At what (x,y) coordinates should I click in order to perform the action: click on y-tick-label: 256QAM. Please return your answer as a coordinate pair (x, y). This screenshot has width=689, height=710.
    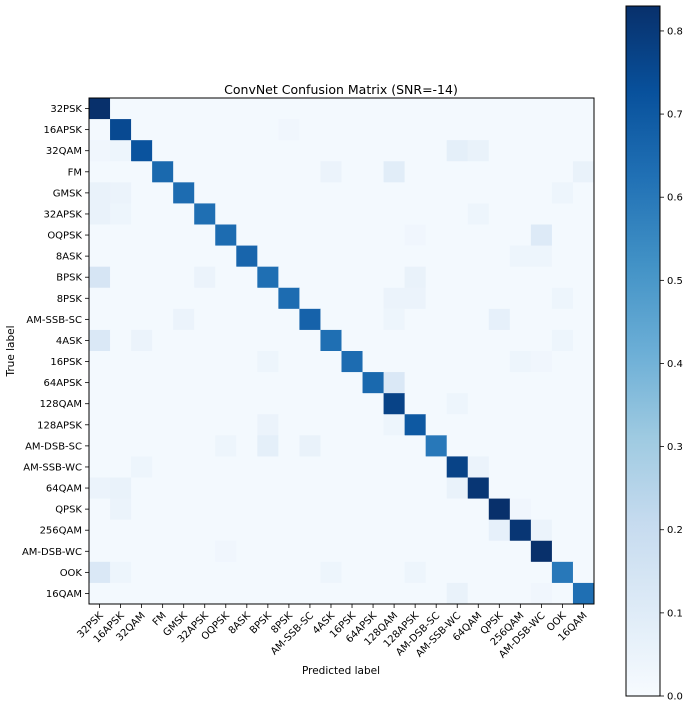
    Looking at the image, I should click on (61, 531).